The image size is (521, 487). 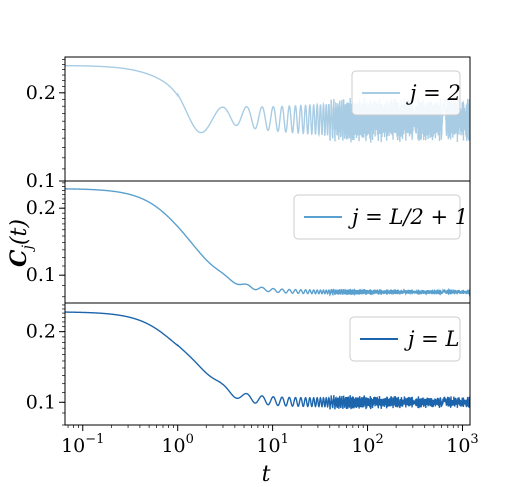 I want to click on x-tick-label: 10², so click(x=367, y=444).